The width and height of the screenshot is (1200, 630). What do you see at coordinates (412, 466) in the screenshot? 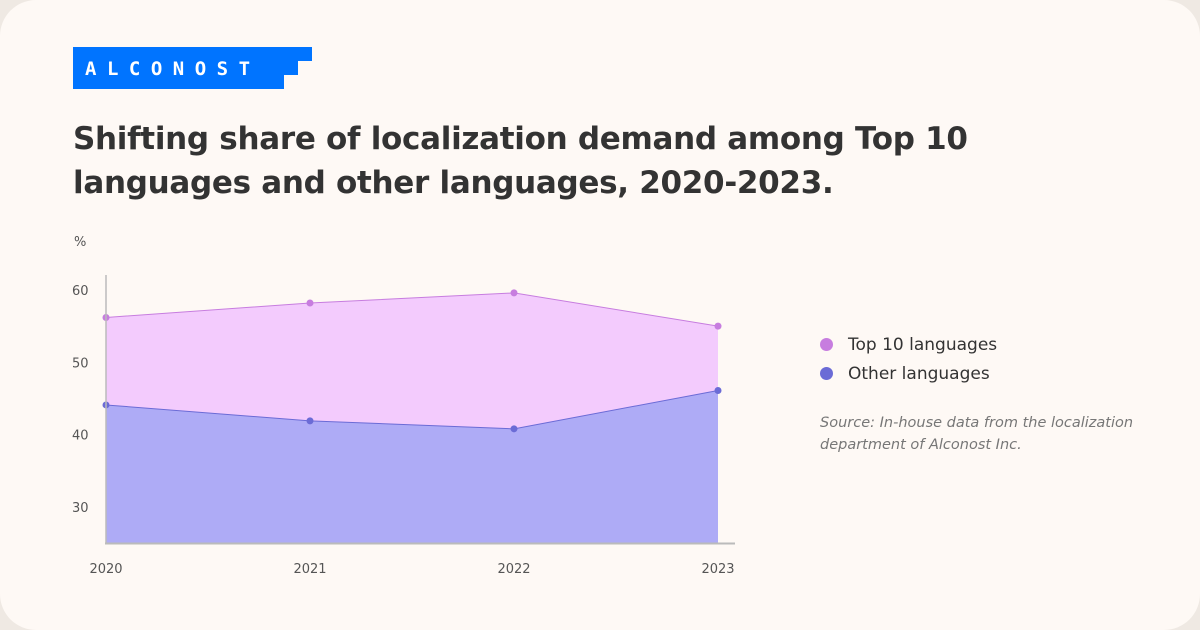
I see `other-area` at bounding box center [412, 466].